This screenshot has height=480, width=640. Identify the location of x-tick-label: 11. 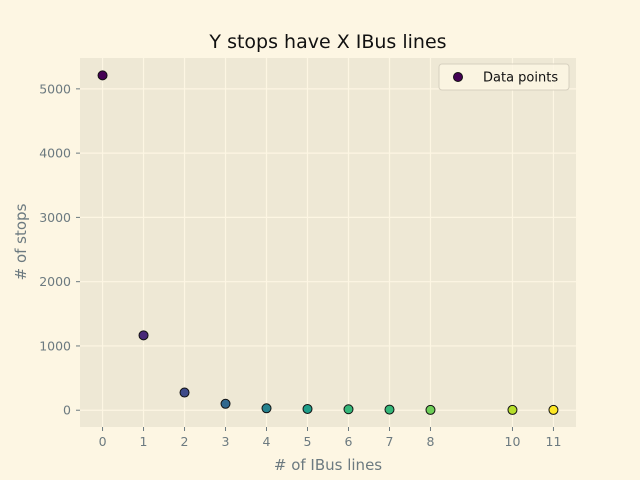
(554, 441).